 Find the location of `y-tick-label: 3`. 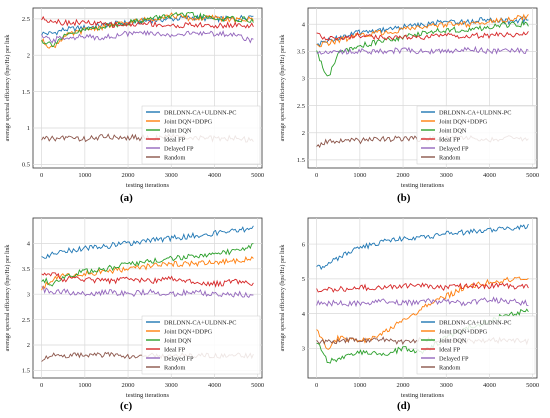

y-tick-label: 3 is located at coordinates (303, 349).